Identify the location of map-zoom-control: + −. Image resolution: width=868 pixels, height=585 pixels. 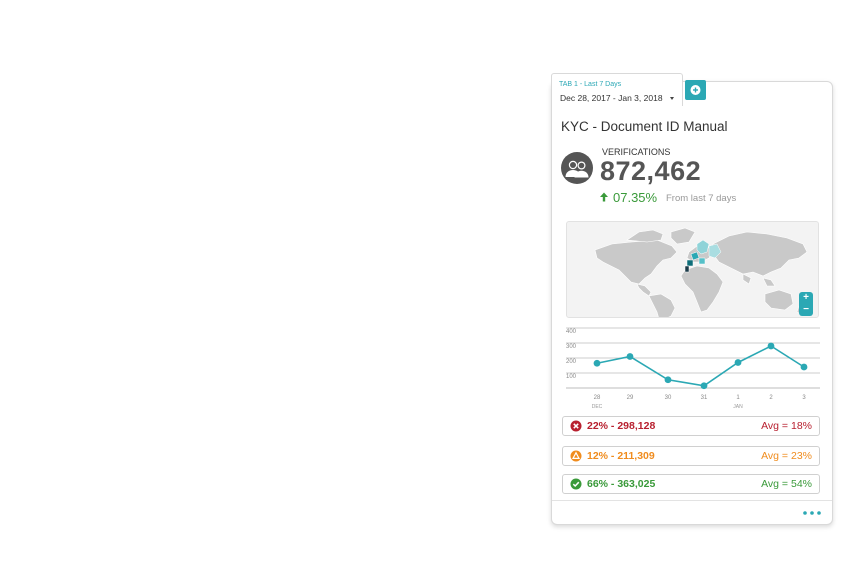
(806, 304).